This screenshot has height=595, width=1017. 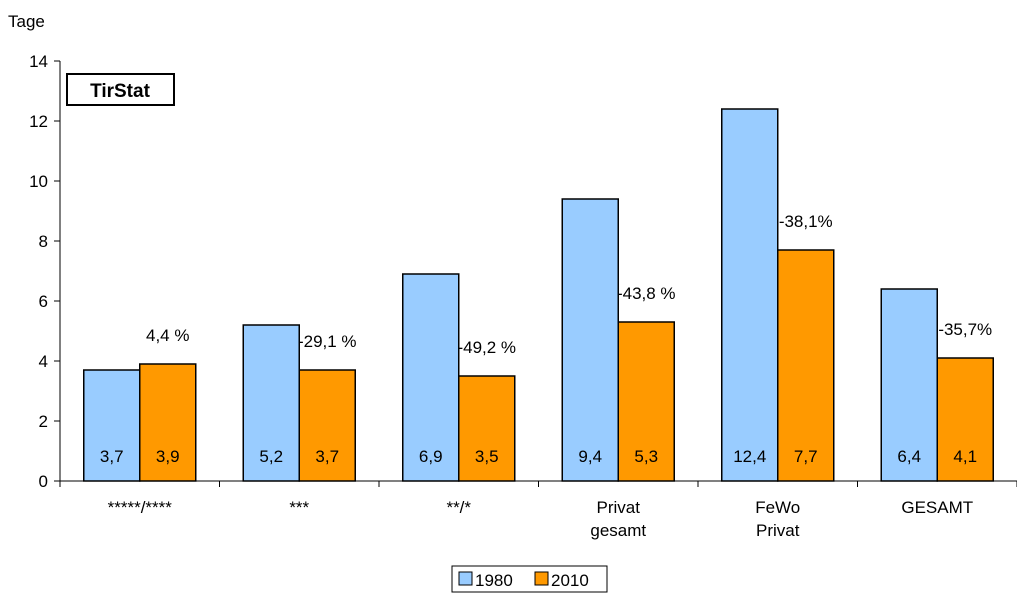 What do you see at coordinates (570, 580) in the screenshot?
I see `legend-label: 2010` at bounding box center [570, 580].